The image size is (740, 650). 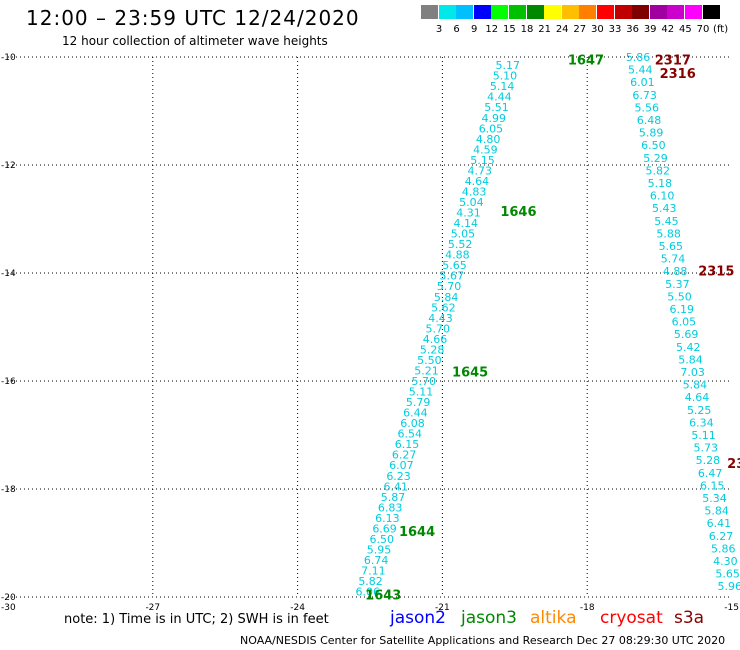 What do you see at coordinates (485, 149) in the screenshot?
I see `wave-height-value: 4.59` at bounding box center [485, 149].